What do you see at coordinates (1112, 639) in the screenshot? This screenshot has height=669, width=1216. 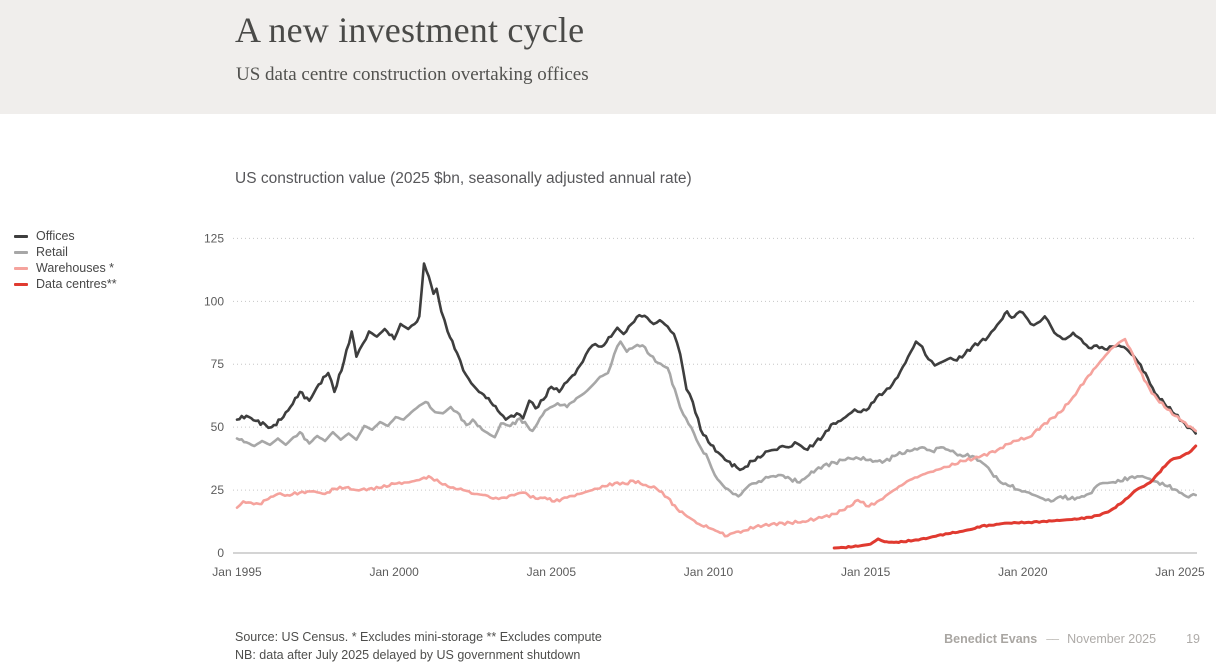 I see `footer-date: November 2025` at bounding box center [1112, 639].